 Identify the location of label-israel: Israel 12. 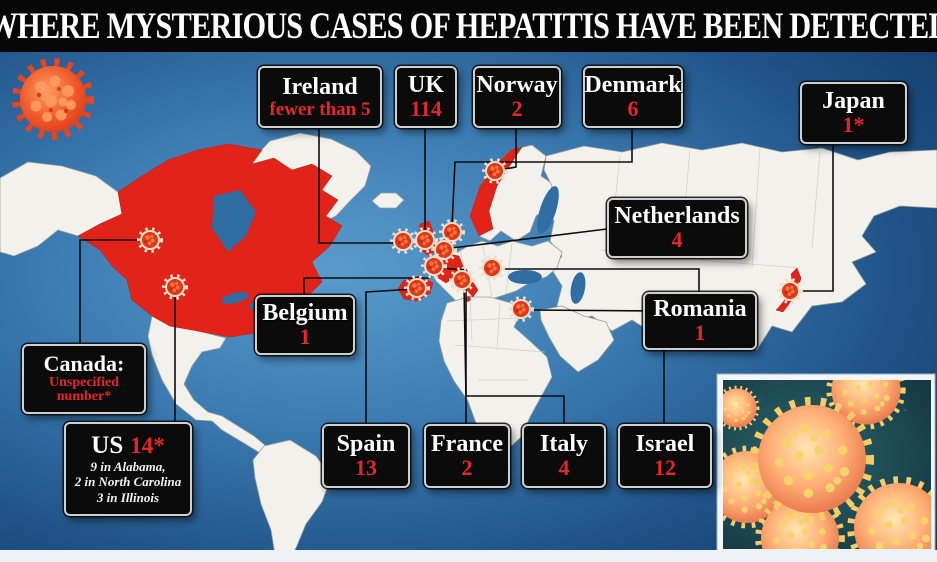
(665, 456).